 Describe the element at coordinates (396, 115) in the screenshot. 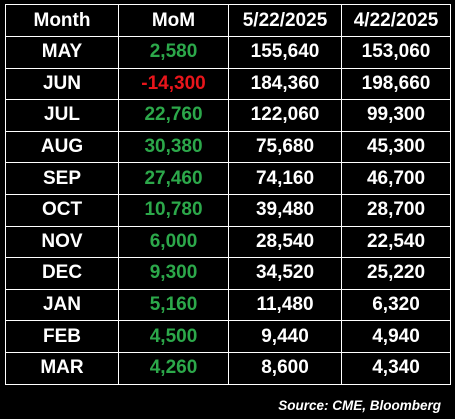

I see `value-cell-4-22-2025: 99,300` at that location.